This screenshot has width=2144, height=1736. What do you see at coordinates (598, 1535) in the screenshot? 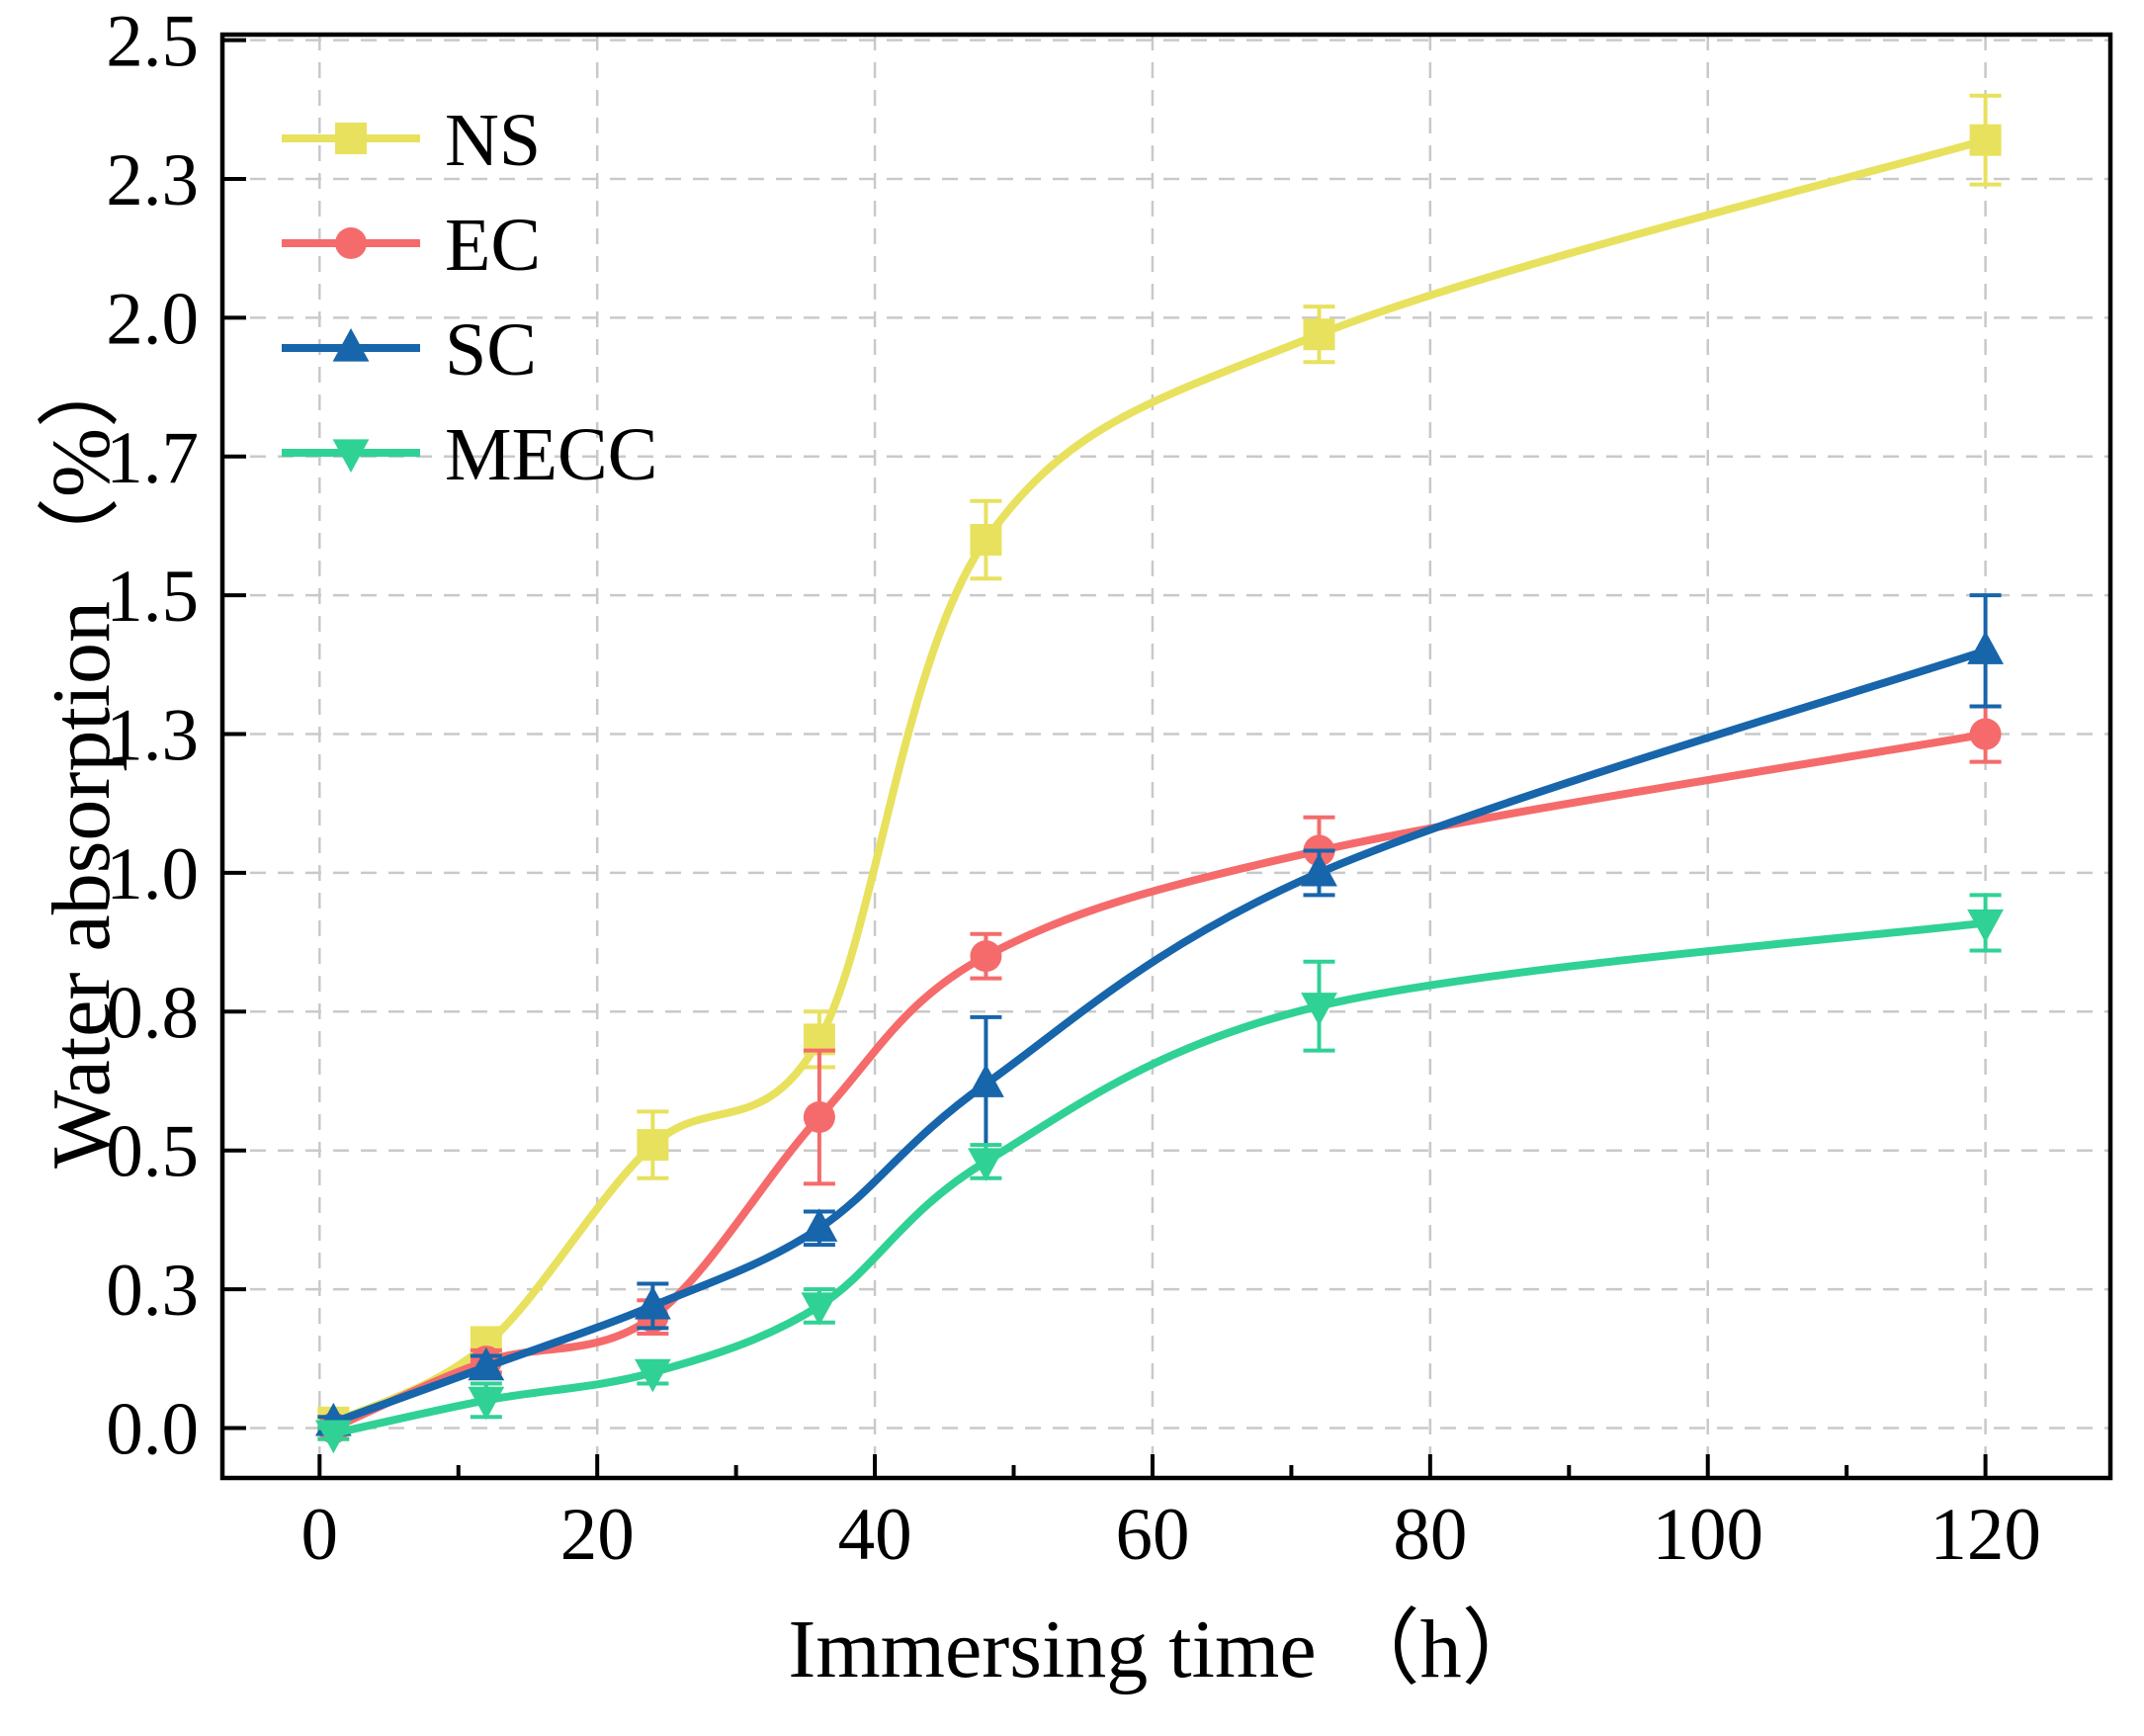
I see `x-tick-label: 20` at bounding box center [598, 1535].